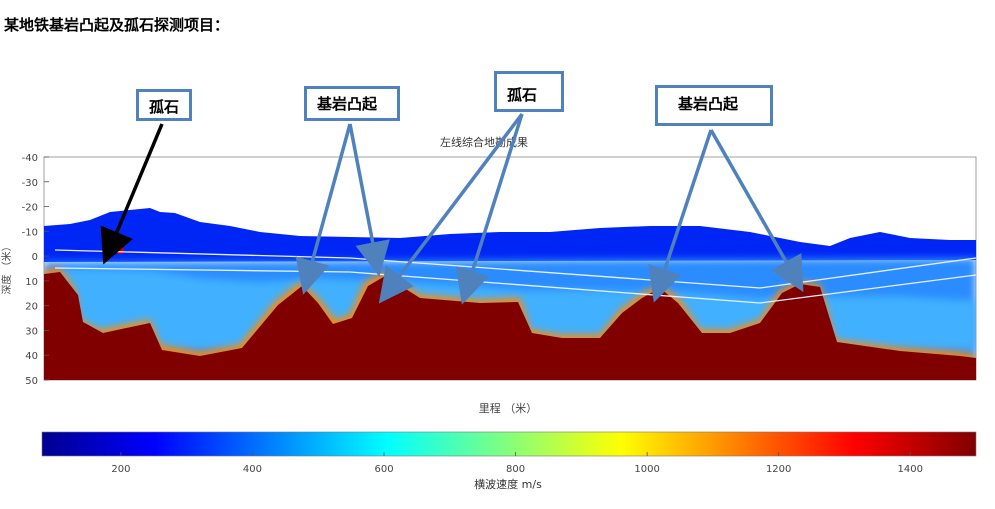 The width and height of the screenshot is (995, 509). I want to click on callout-boulder-1: 孤石, so click(164, 105).